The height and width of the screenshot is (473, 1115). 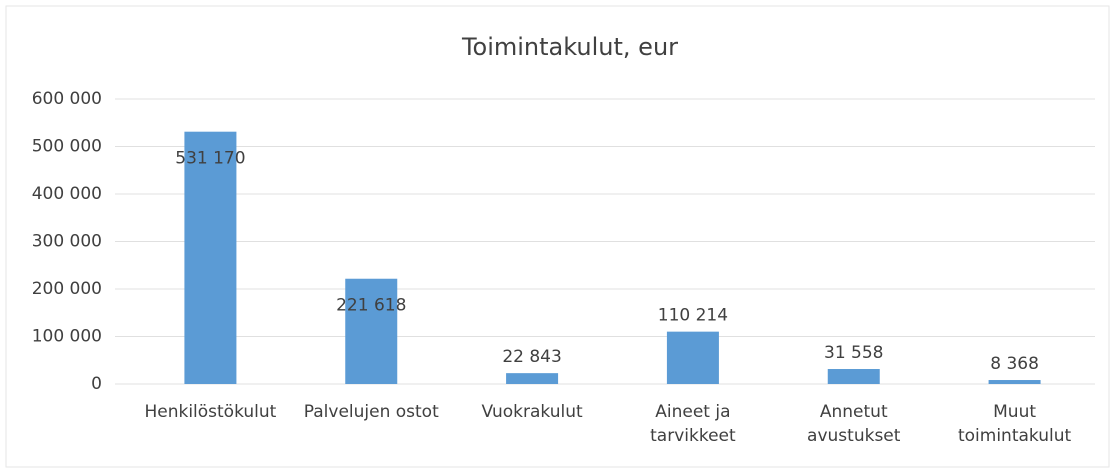 I want to click on data-label: 8 368, so click(x=1014, y=364).